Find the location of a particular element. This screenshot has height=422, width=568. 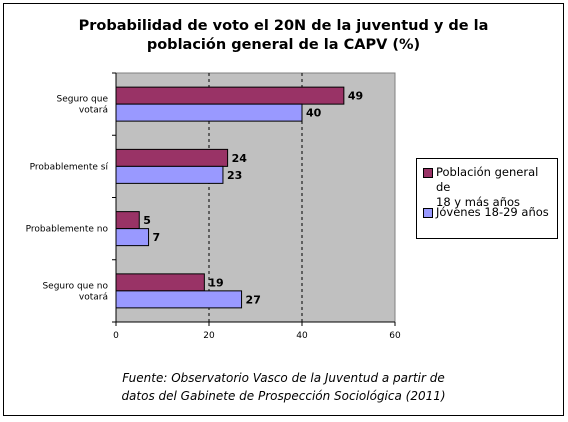

legend-label-poblacion-line-1: Población general de is located at coordinates (487, 179).